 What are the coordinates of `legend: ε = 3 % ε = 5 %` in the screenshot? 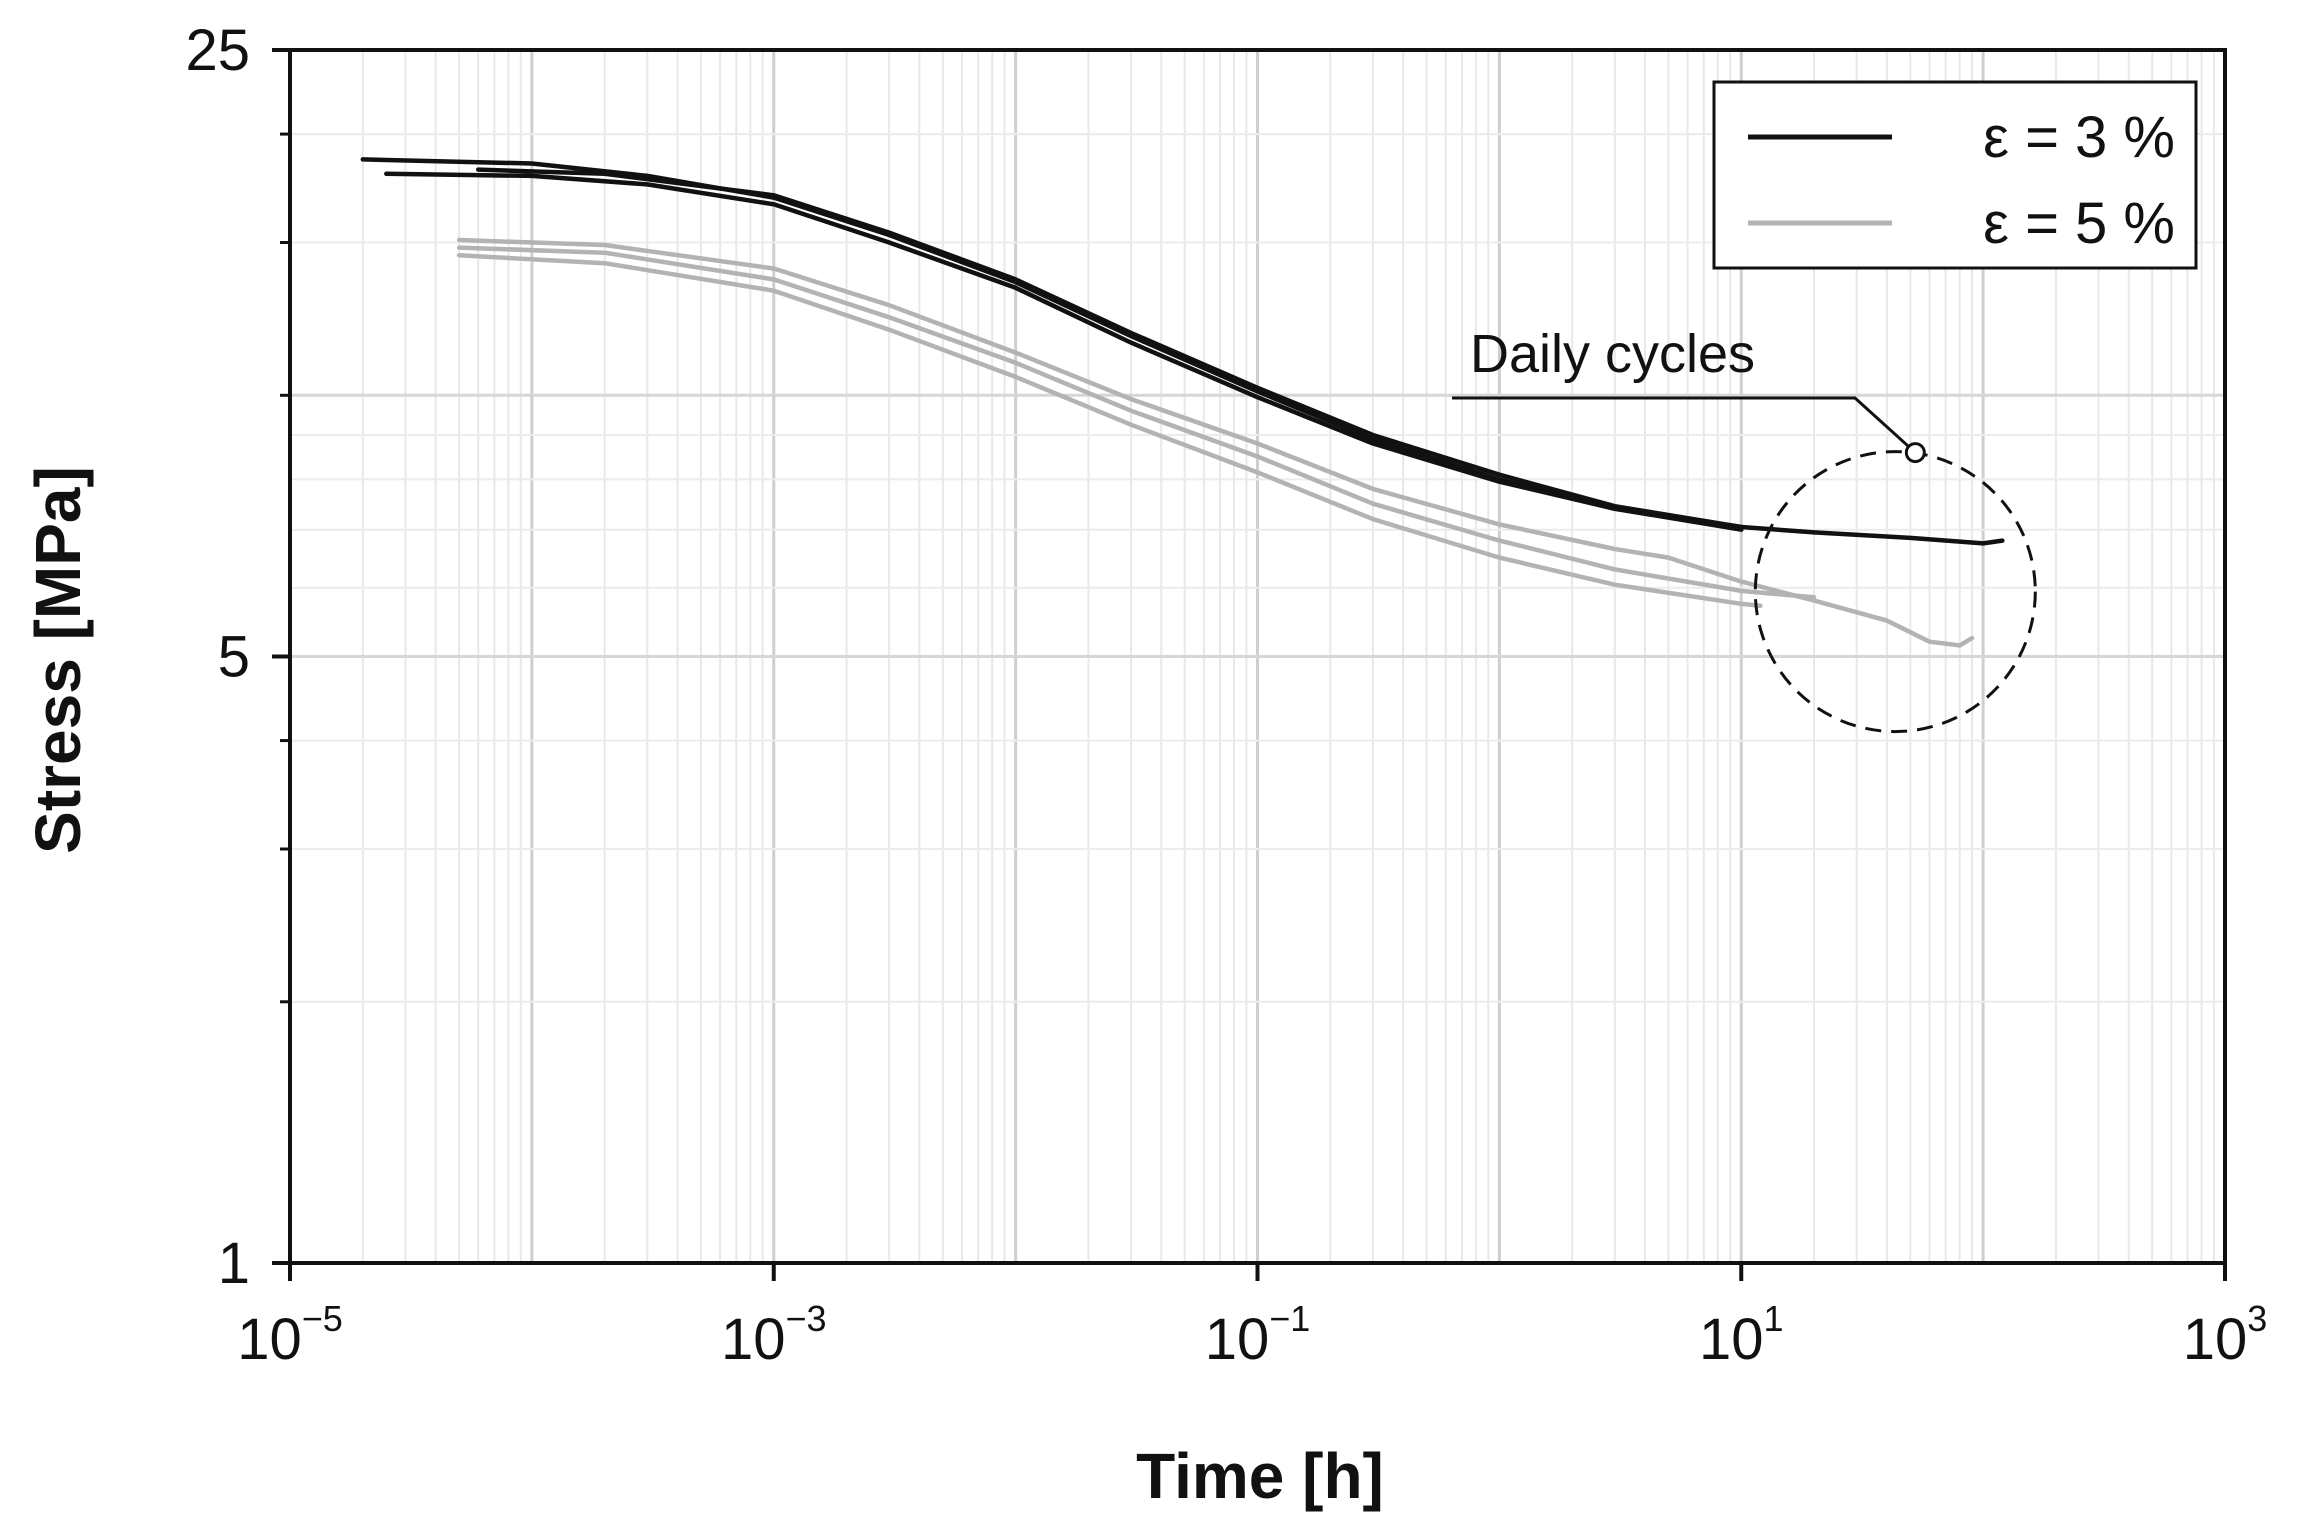 It's located at (1955, 175).